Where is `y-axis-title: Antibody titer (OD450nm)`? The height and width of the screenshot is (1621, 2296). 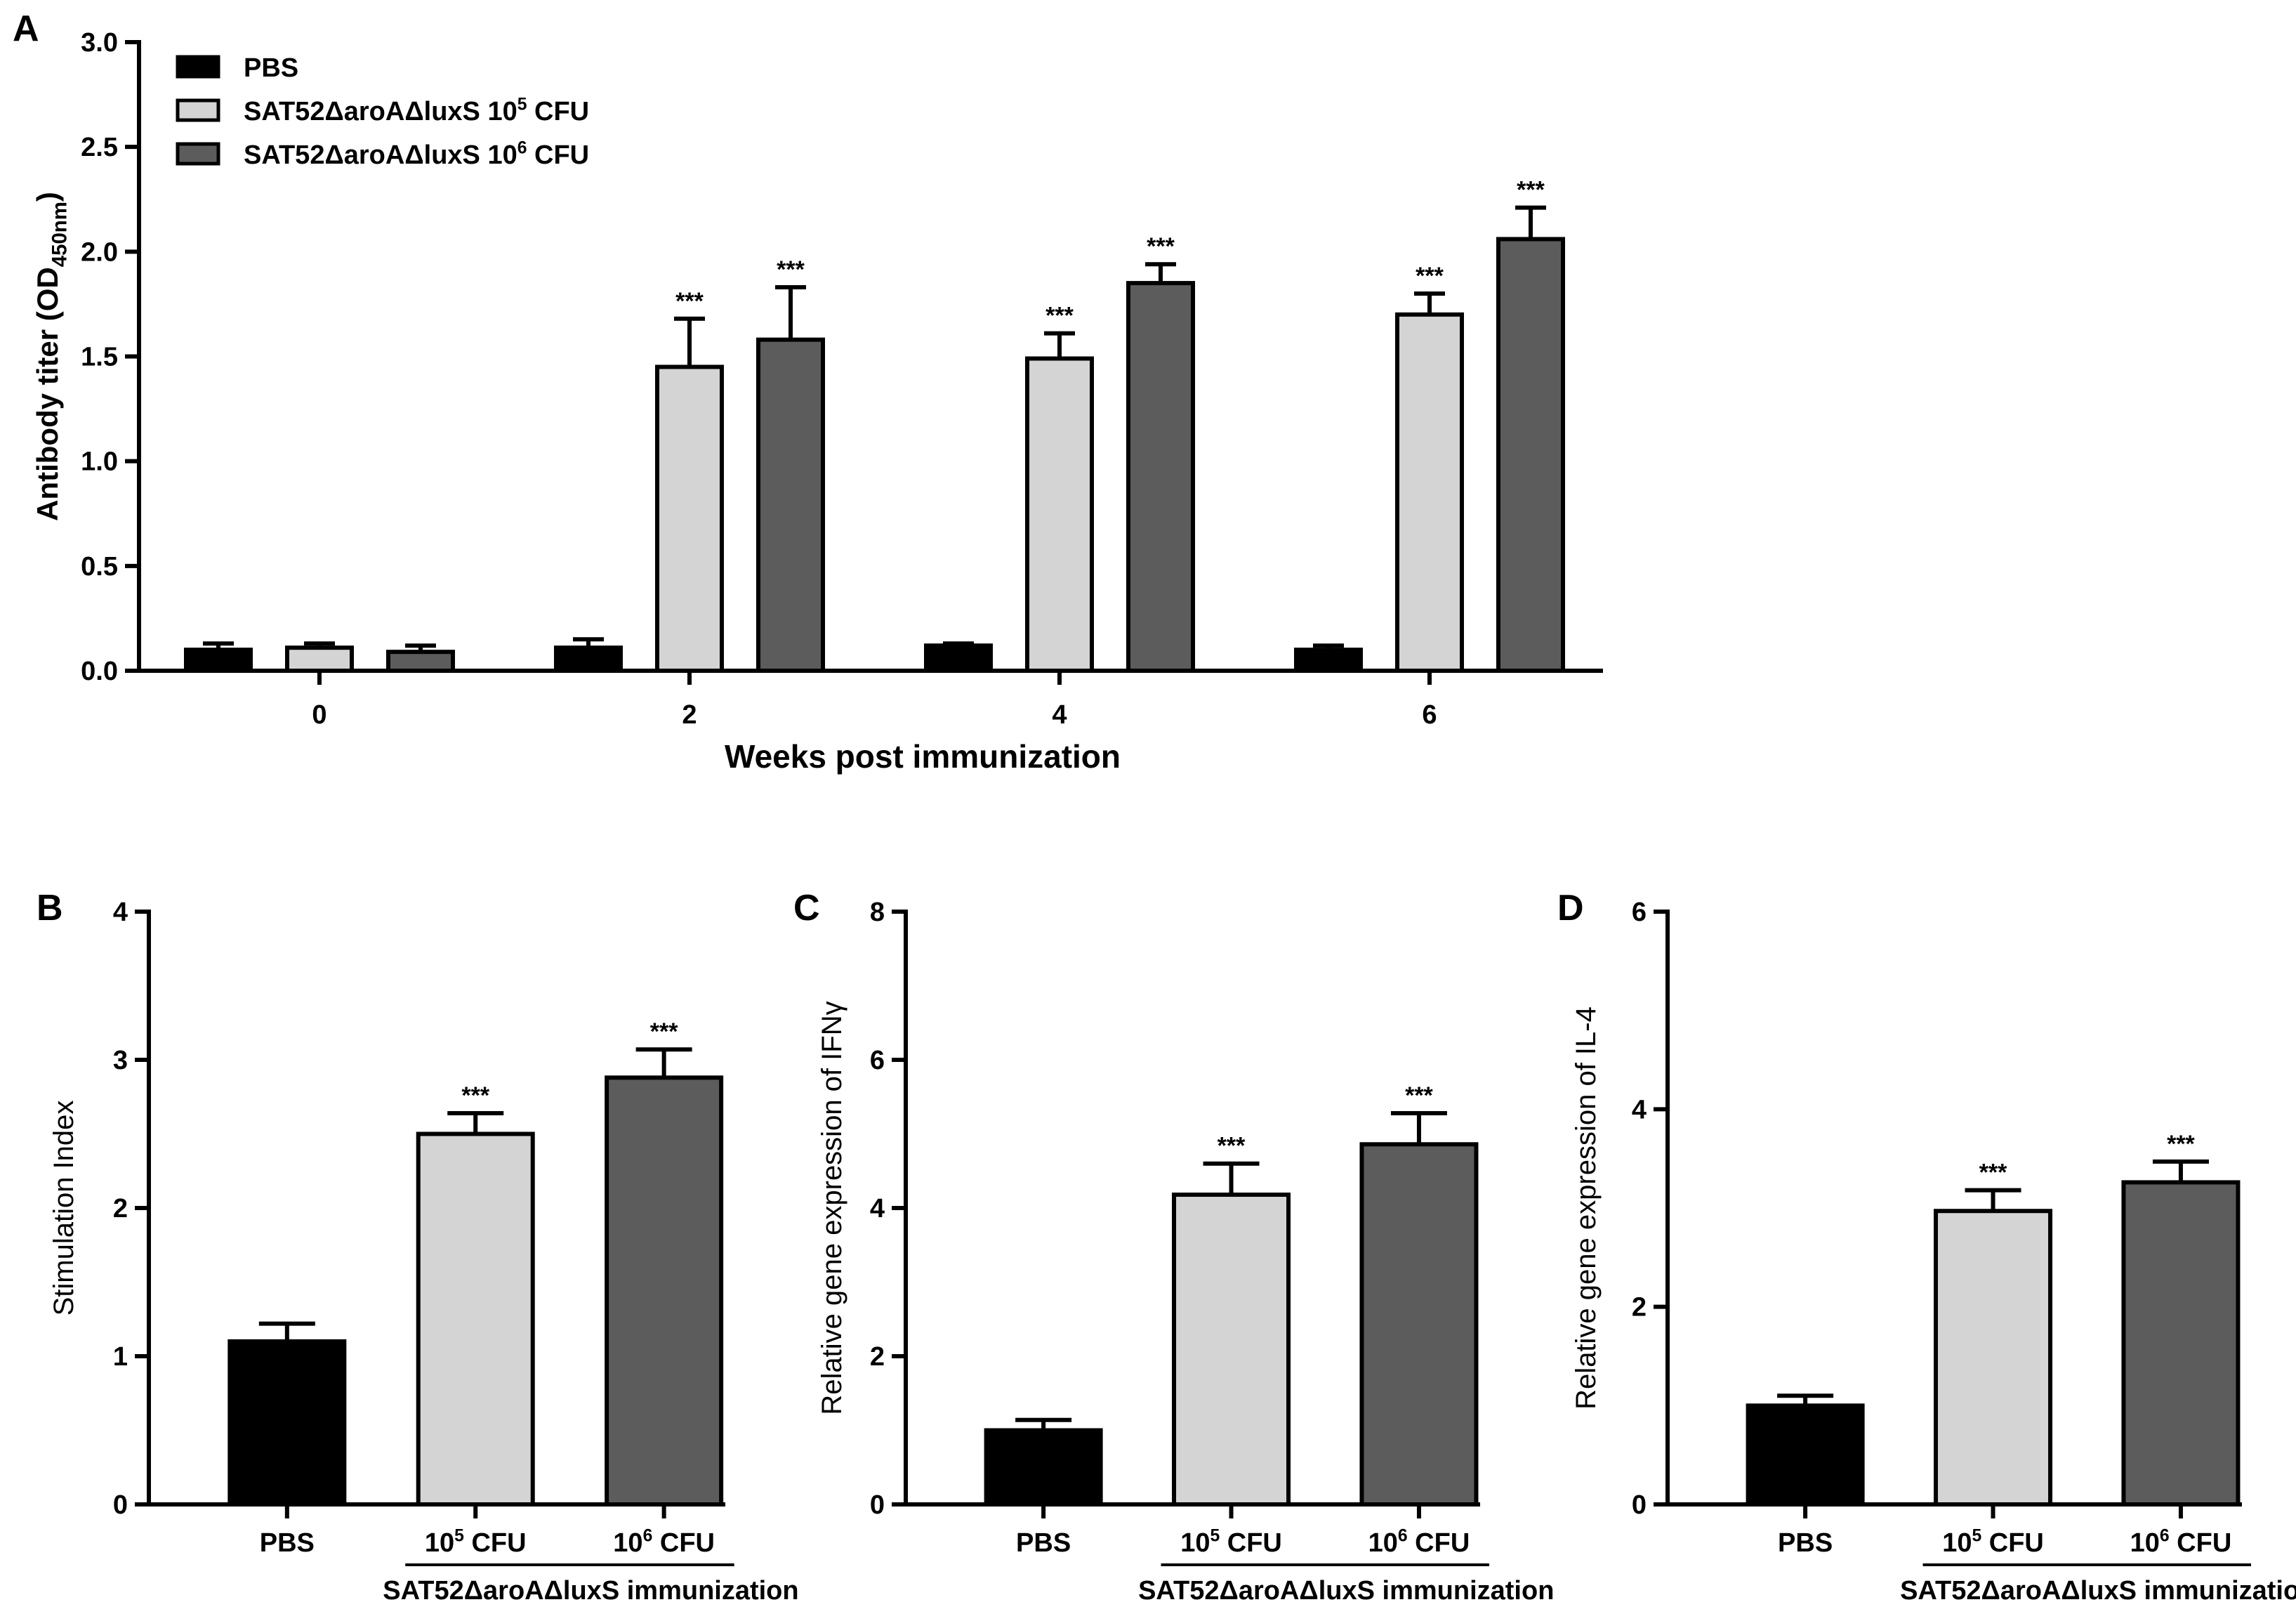
y-axis-title: Antibody titer (OD450nm) is located at coordinates (51, 356).